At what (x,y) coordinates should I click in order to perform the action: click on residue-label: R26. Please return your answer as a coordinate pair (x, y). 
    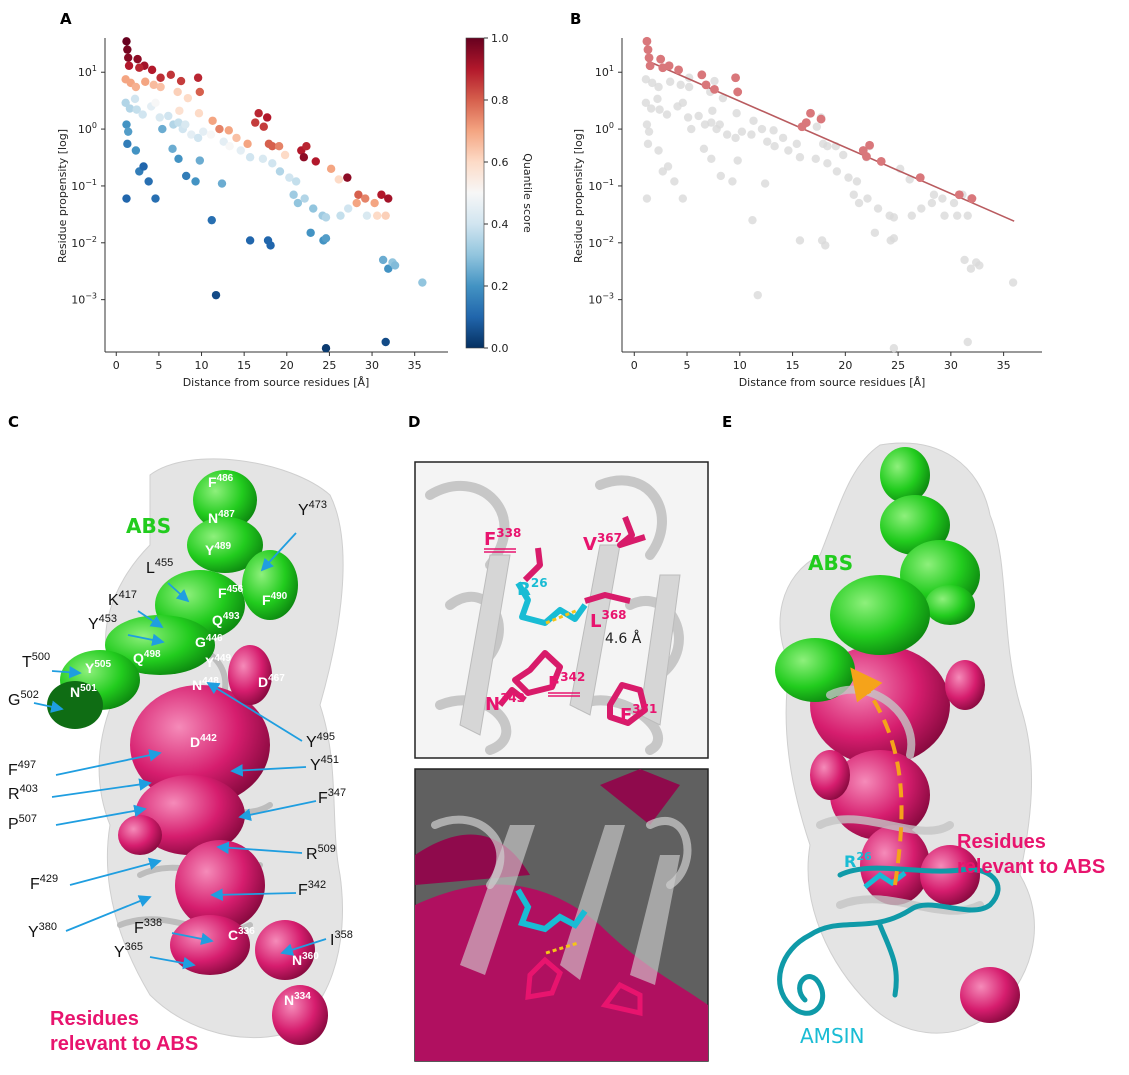
    Looking at the image, I should click on (532, 588).